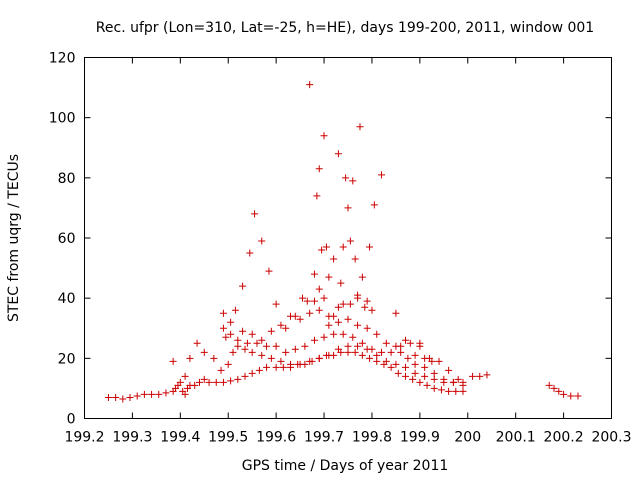 The width and height of the screenshot is (640, 480). Describe the element at coordinates (324, 438) in the screenshot. I see `x-tick-label: 199.7` at that location.